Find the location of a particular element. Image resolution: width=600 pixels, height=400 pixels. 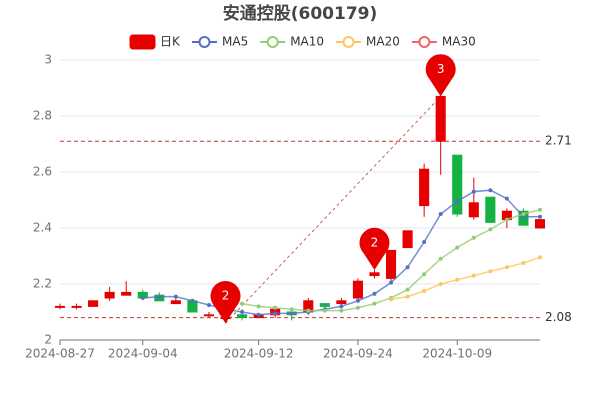

legend-label: MA30 is located at coordinates (459, 42).